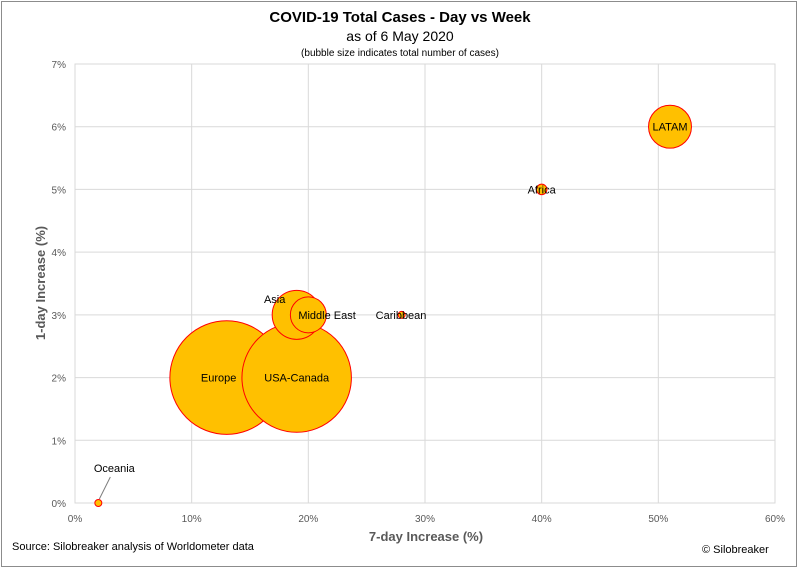 The image size is (800, 570). I want to click on y-tick-label: 3%, so click(59, 316).